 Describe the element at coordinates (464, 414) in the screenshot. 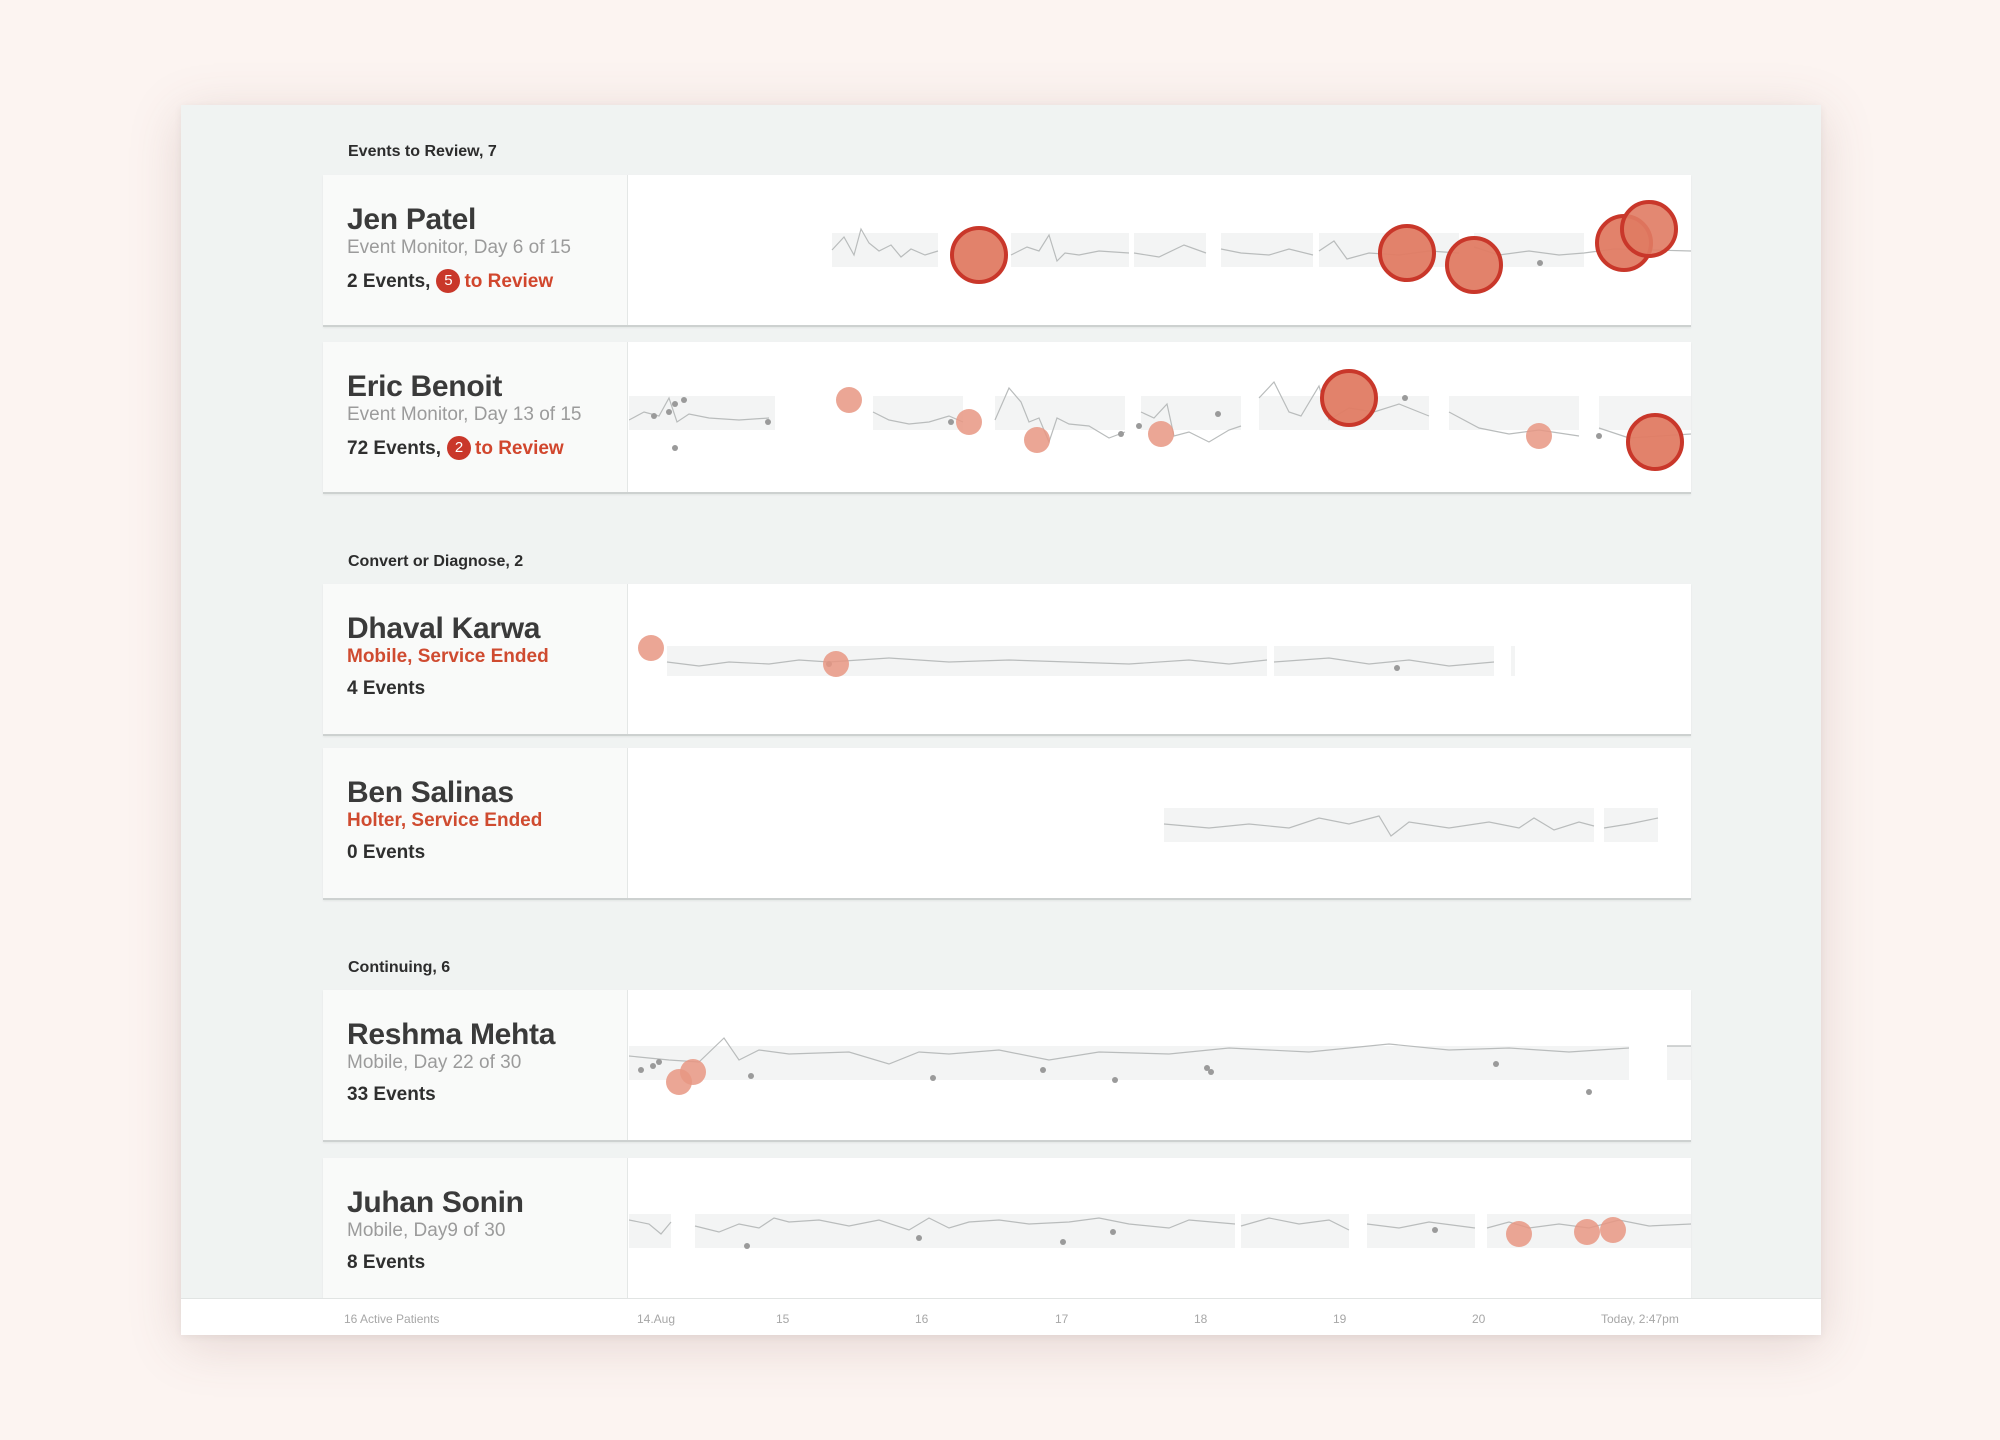

I see `patient-status: Event Monitor, Day 13 of 15` at that location.